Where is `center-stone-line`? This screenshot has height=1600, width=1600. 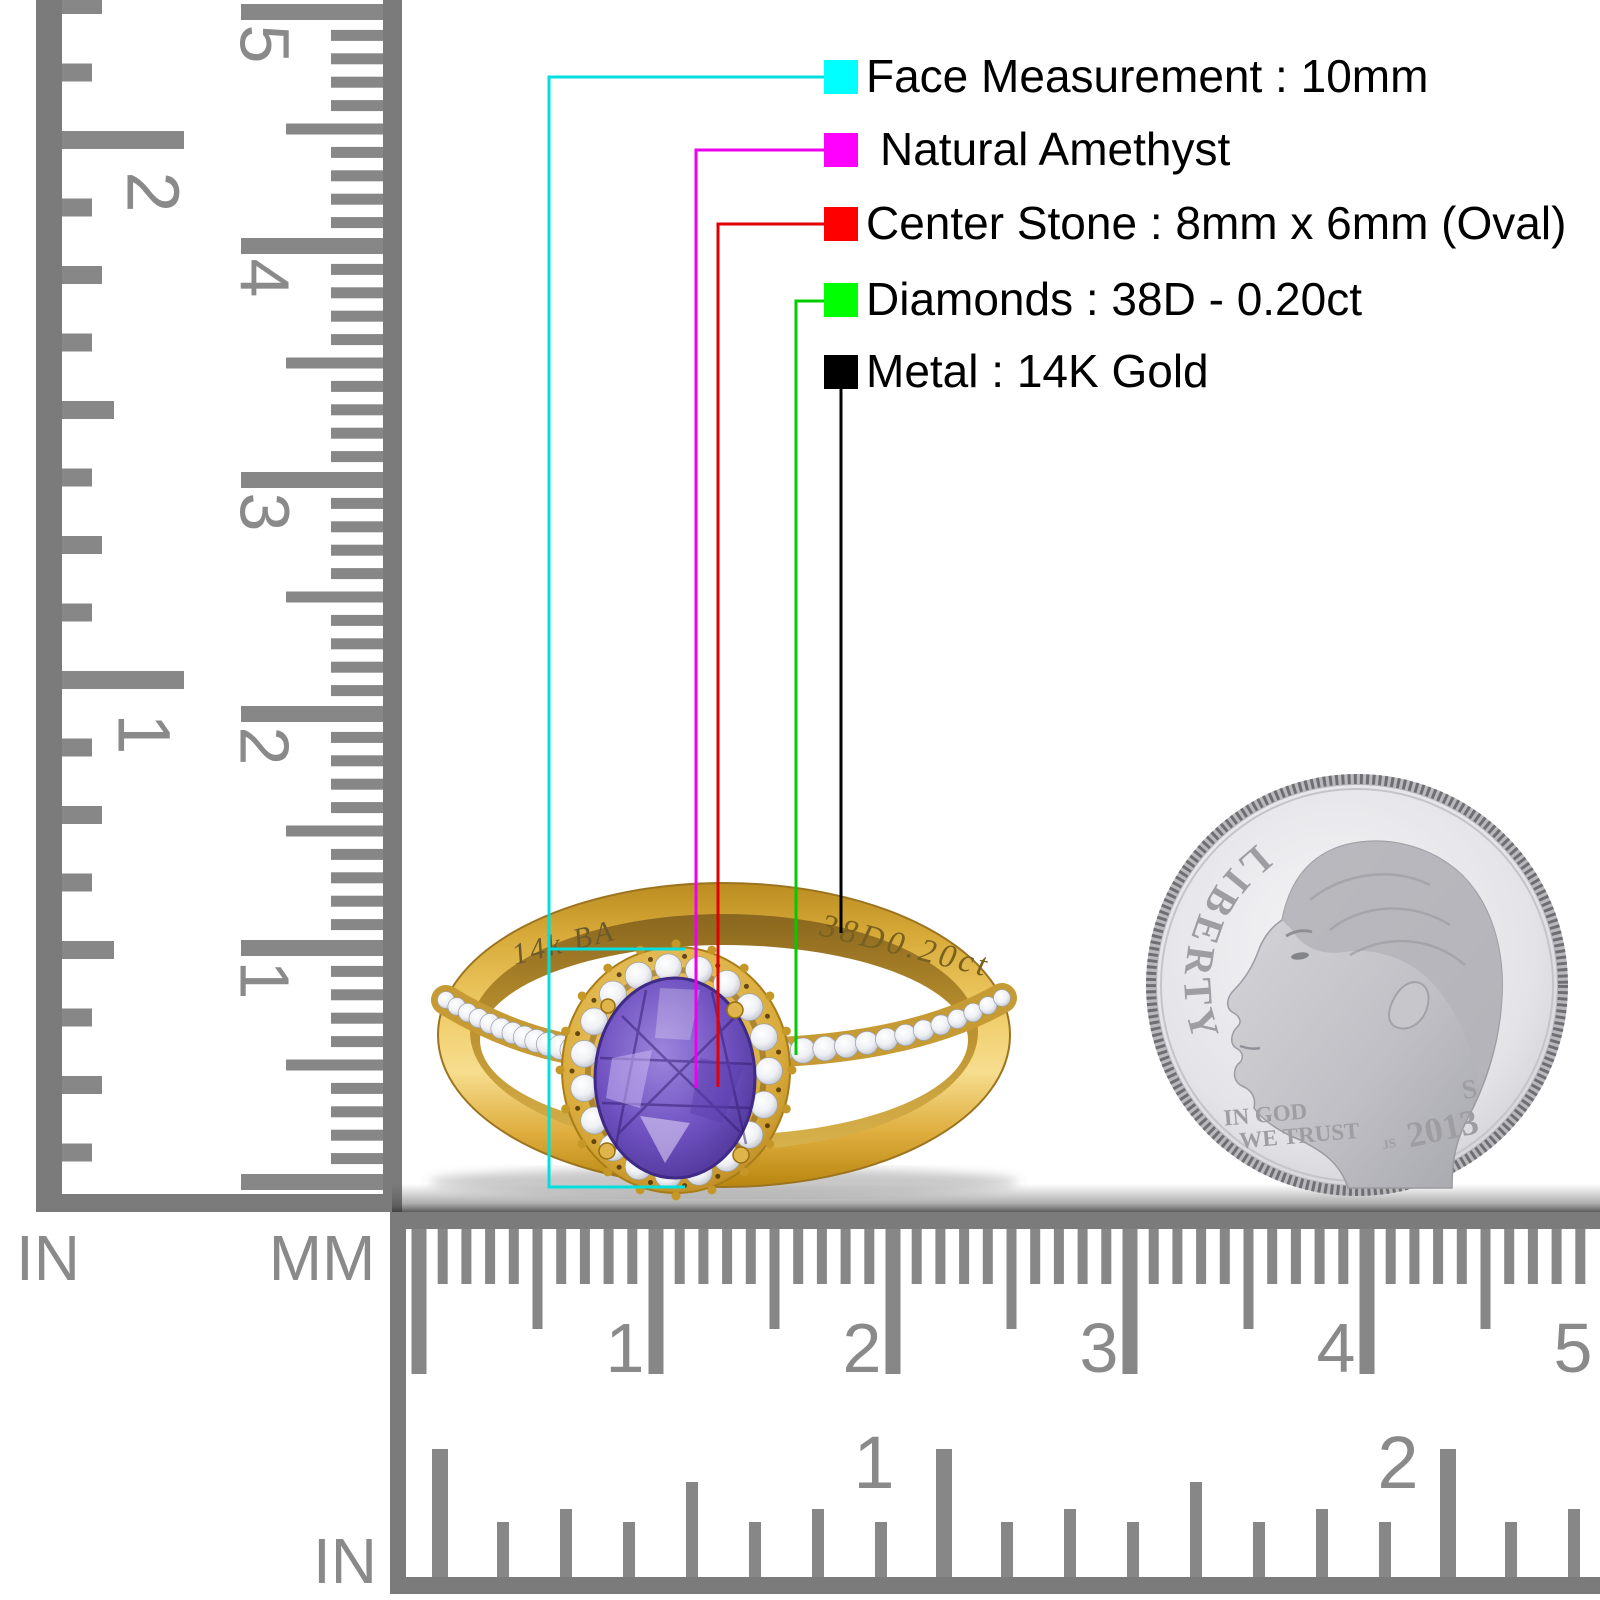 center-stone-line is located at coordinates (770, 654).